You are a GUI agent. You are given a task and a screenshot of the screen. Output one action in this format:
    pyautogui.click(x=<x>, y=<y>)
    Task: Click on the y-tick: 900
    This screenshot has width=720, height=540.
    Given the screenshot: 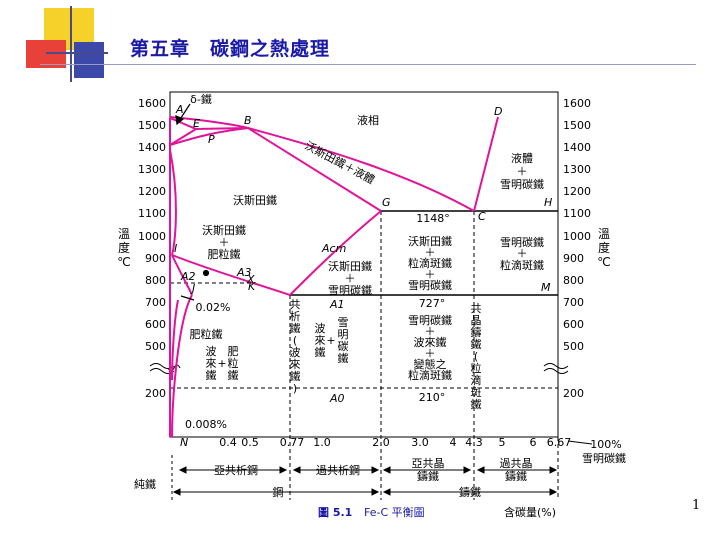 What is the action you would take?
    pyautogui.click(x=573, y=258)
    